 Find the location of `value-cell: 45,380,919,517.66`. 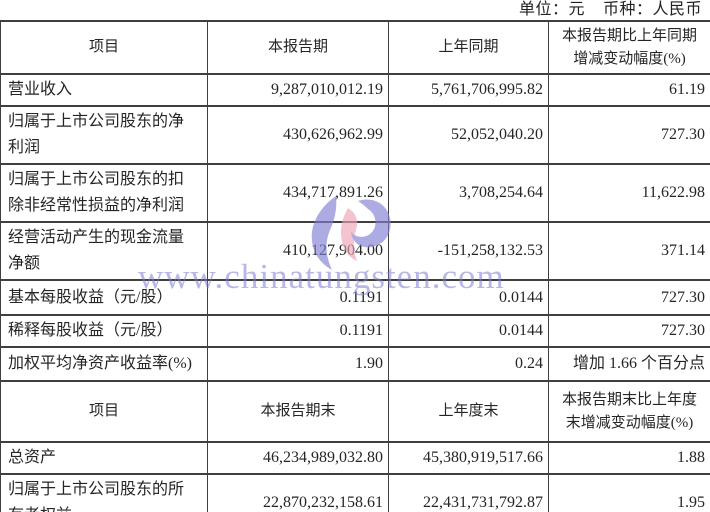

value-cell: 45,380,919,517.66 is located at coordinates (468, 458).